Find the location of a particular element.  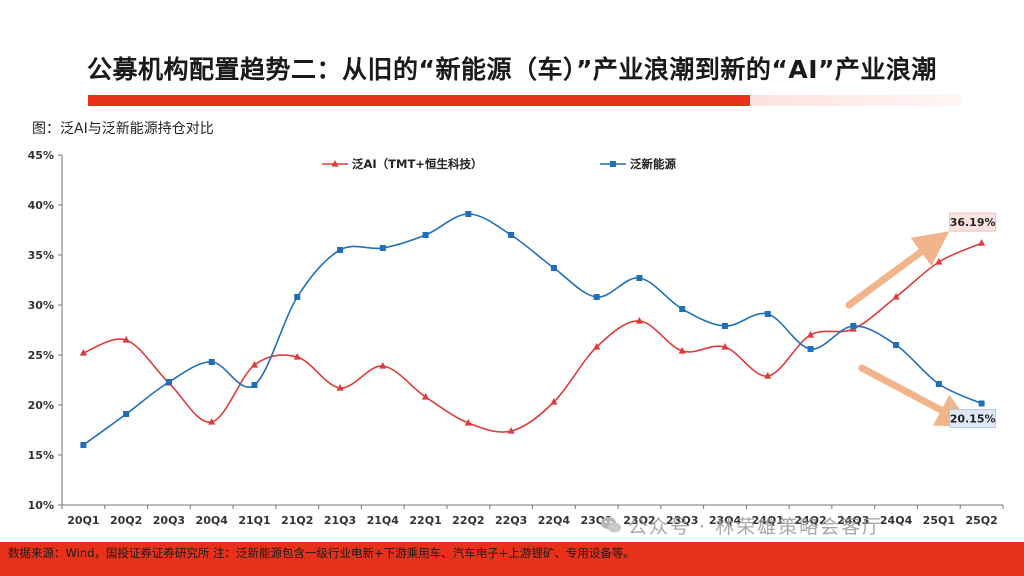

callout-label: 20.15% is located at coordinates (973, 419).